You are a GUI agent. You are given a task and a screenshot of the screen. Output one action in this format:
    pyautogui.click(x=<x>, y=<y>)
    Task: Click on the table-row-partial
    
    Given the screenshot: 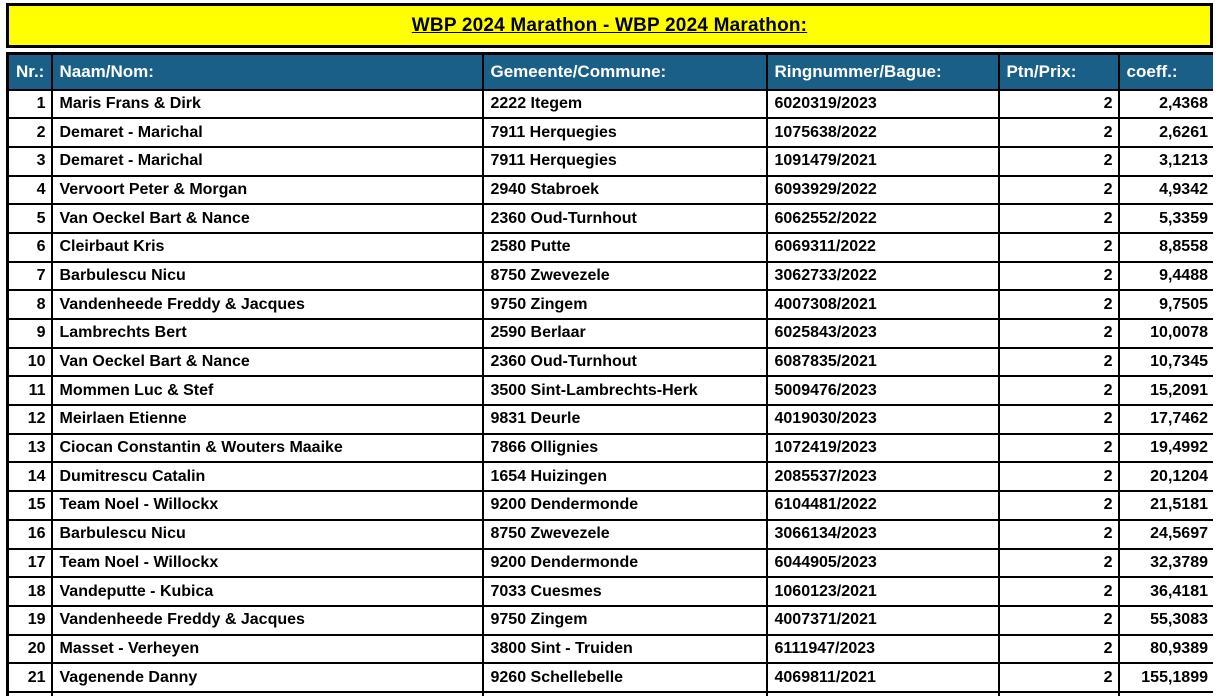 What is the action you would take?
    pyautogui.click(x=609, y=693)
    